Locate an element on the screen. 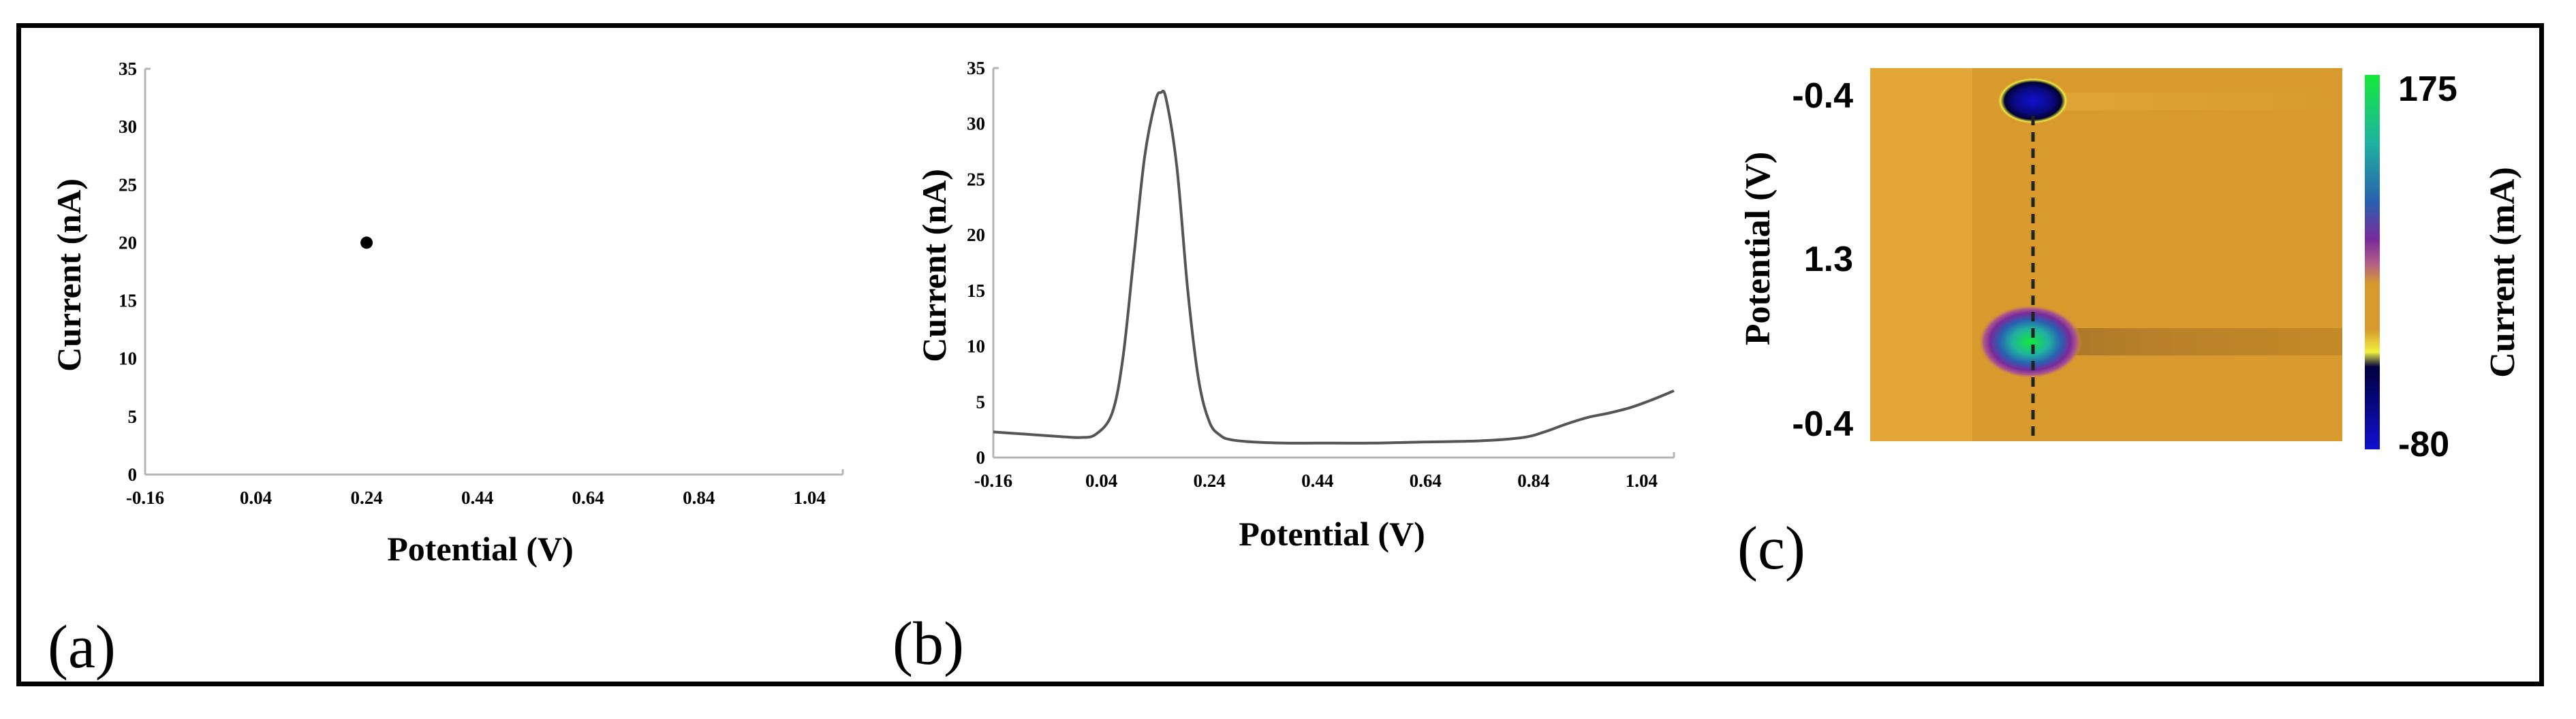  heatmap-top-blob is located at coordinates (2033, 101).